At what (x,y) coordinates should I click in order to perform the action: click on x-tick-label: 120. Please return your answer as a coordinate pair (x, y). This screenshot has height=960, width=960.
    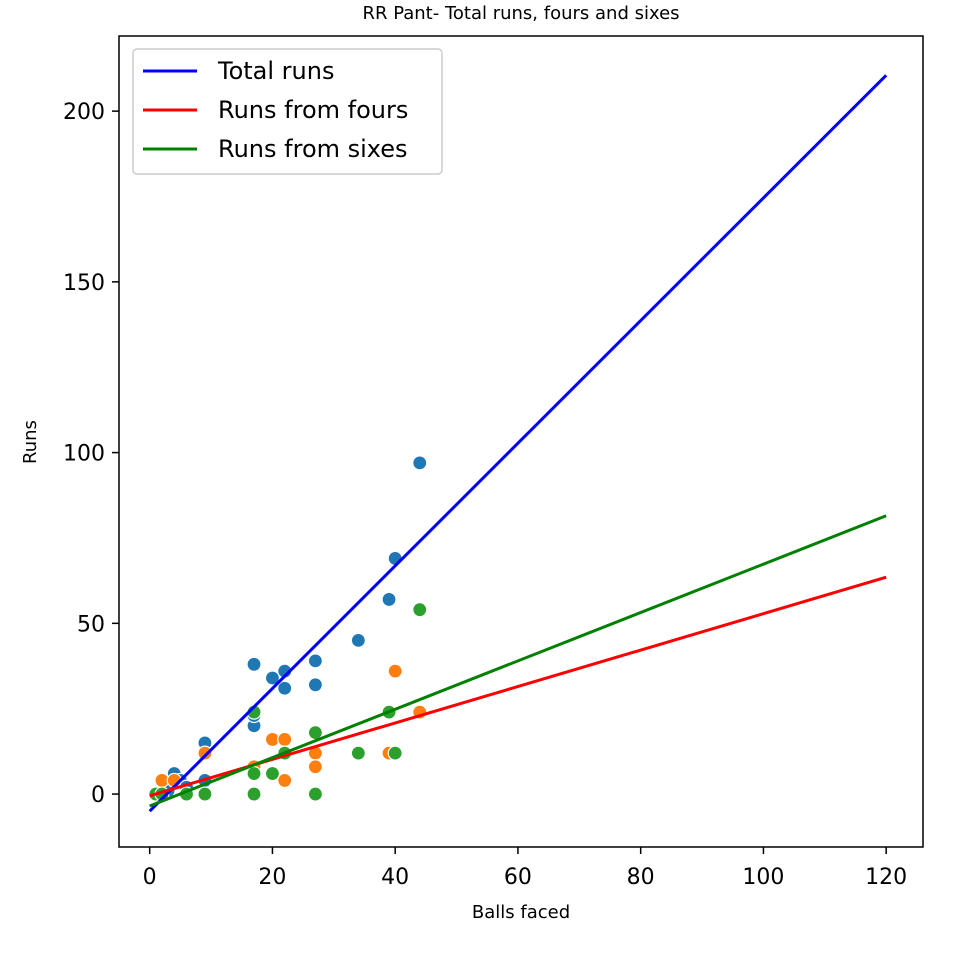
    Looking at the image, I should click on (886, 877).